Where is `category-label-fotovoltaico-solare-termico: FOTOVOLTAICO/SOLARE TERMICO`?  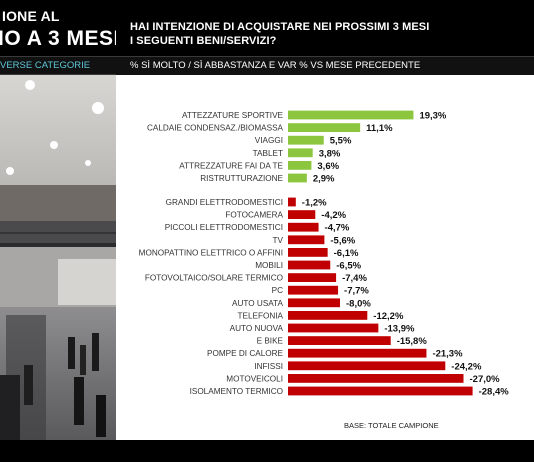 category-label-fotovoltaico-solare-termico: FOTOVOLTAICO/SOLARE TERMICO is located at coordinates (214, 278).